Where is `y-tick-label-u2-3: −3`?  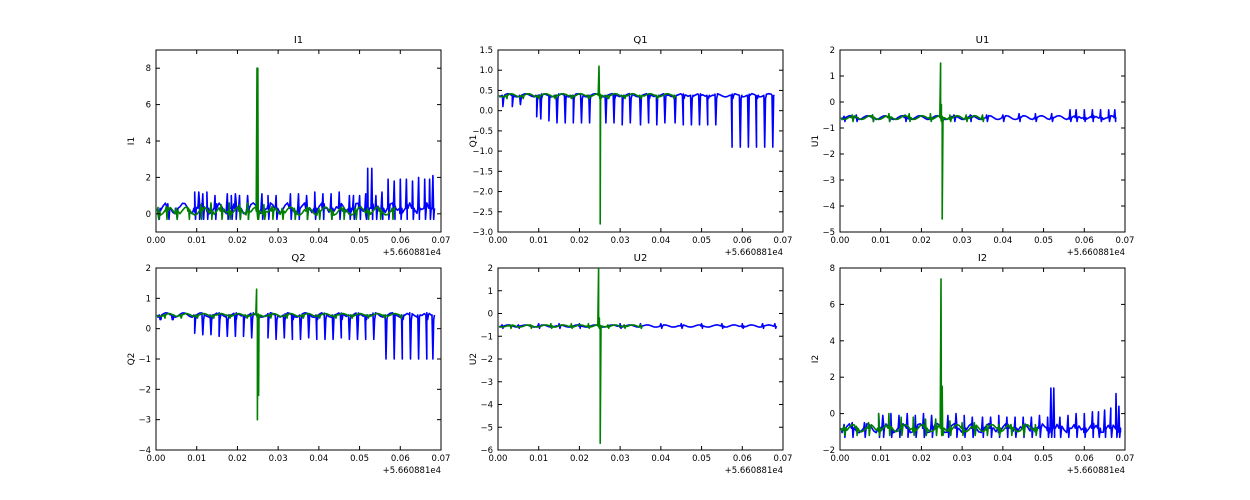 y-tick-label-u2-3: −3 is located at coordinates (486, 383).